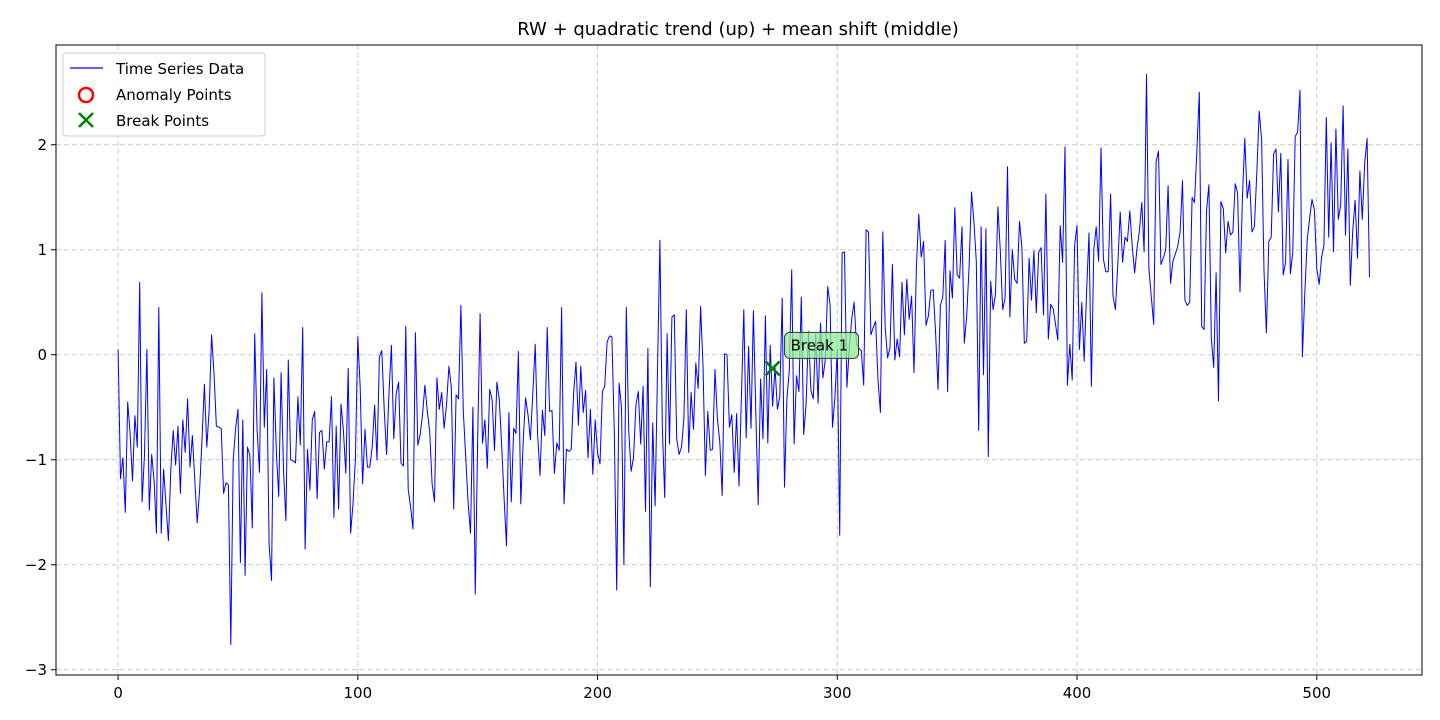 Image resolution: width=1440 pixels, height=720 pixels. I want to click on y-axis: −3 −2 −1 0 1 2, so click(40, 407).